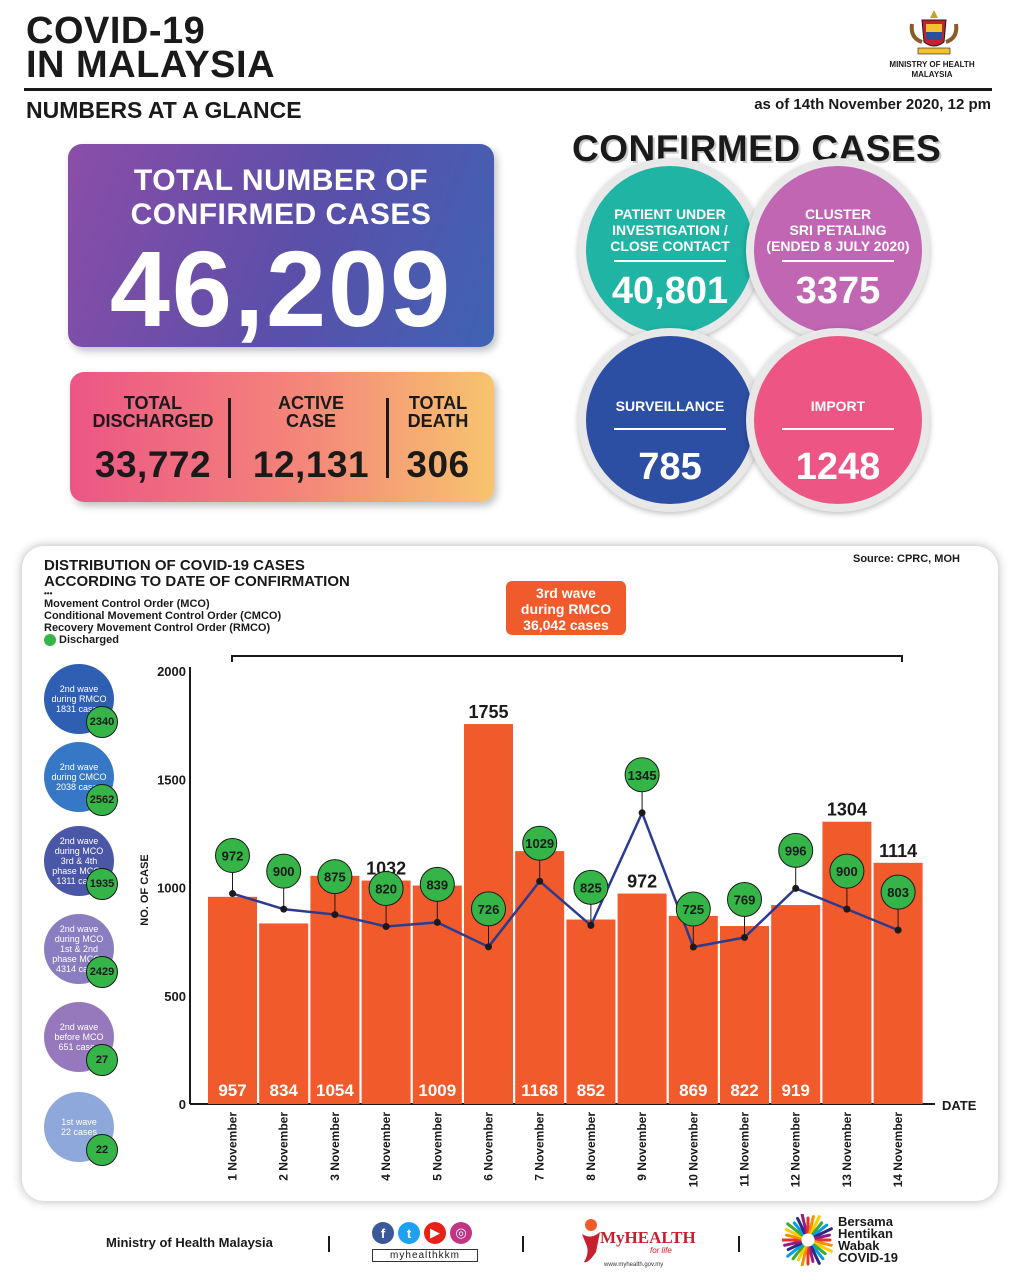 Image resolution: width=1019 pixels, height=1280 pixels. What do you see at coordinates (409, 1233) in the screenshot?
I see `twitter-icon: t` at bounding box center [409, 1233].